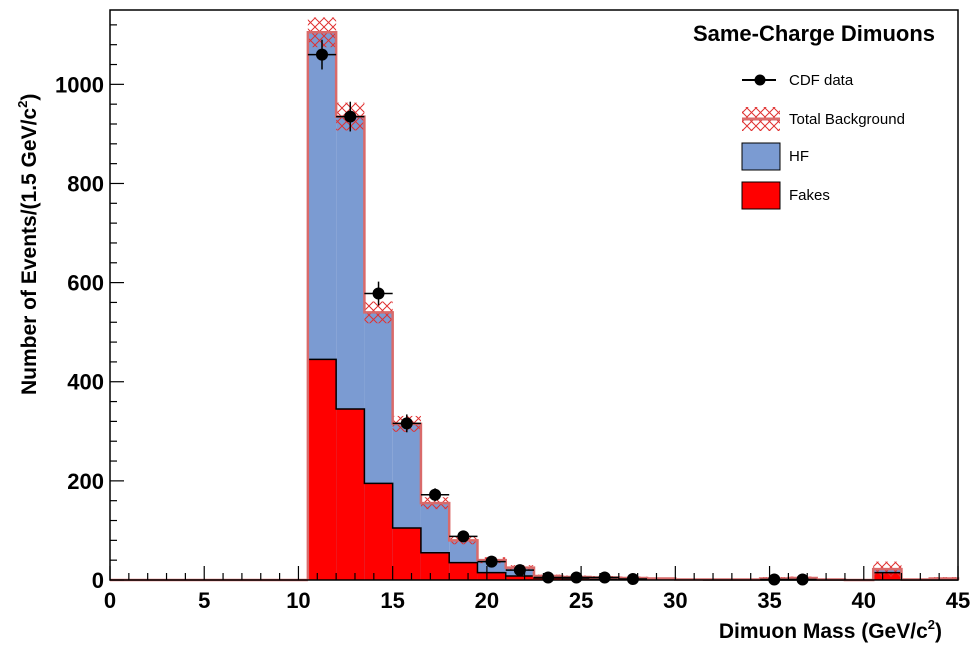 This screenshot has height=645, width=976. Describe the element at coordinates (85, 183) in the screenshot. I see `y-tick-label: 800` at that location.